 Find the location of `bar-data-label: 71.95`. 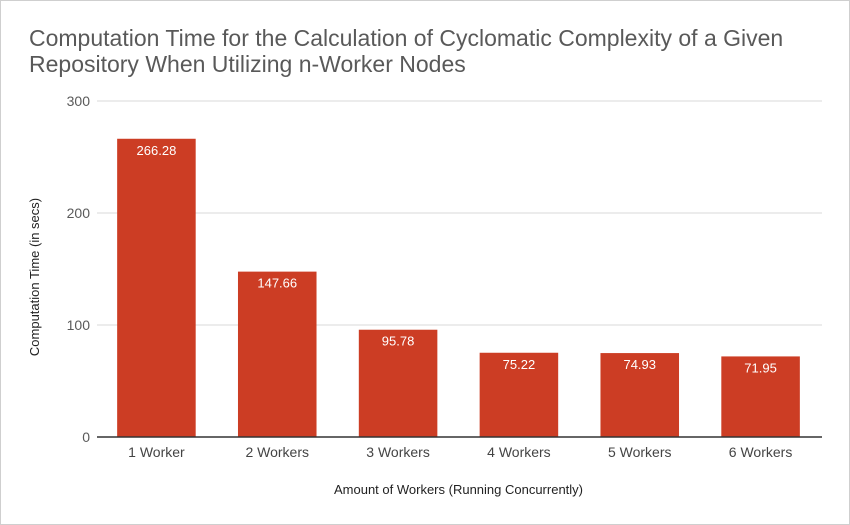

bar-data-label: 71.95 is located at coordinates (760, 367).